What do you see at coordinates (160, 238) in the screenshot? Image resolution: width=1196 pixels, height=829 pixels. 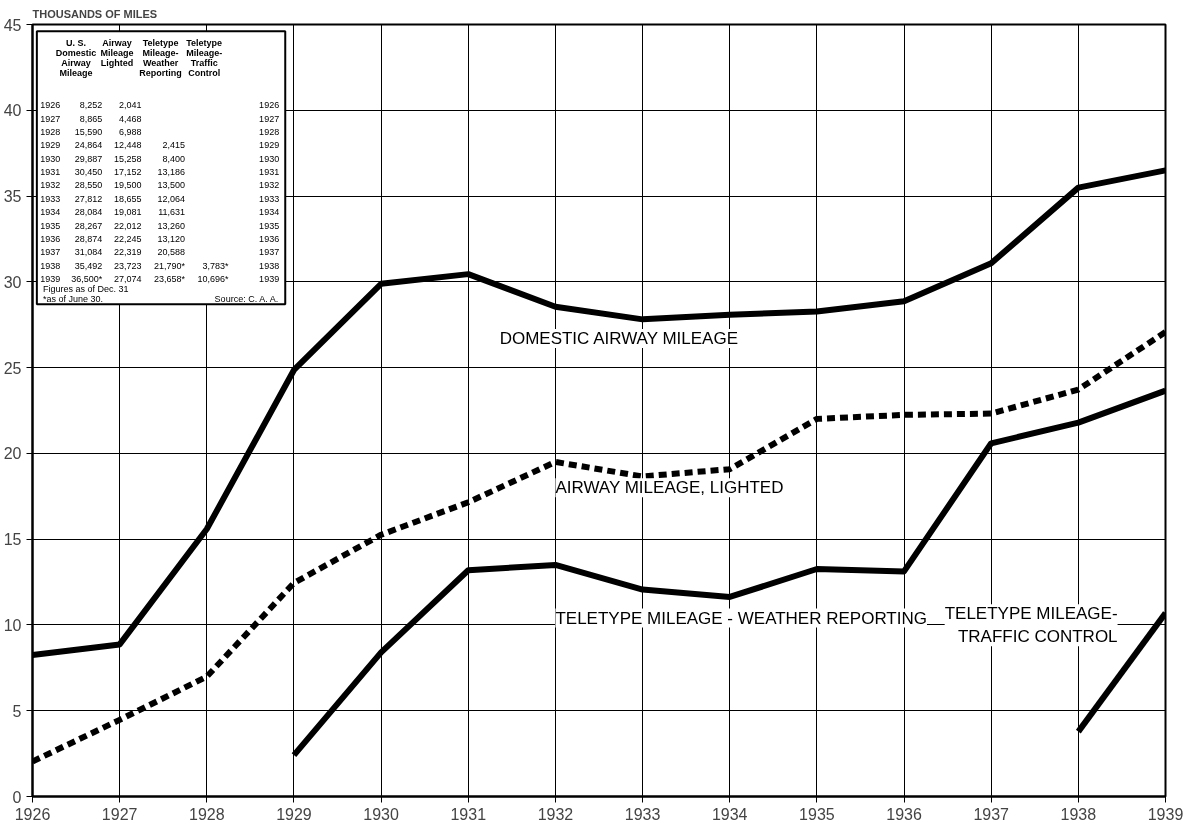 I see `text: 1936 28,874 22,245 13,120 1936` at bounding box center [160, 238].